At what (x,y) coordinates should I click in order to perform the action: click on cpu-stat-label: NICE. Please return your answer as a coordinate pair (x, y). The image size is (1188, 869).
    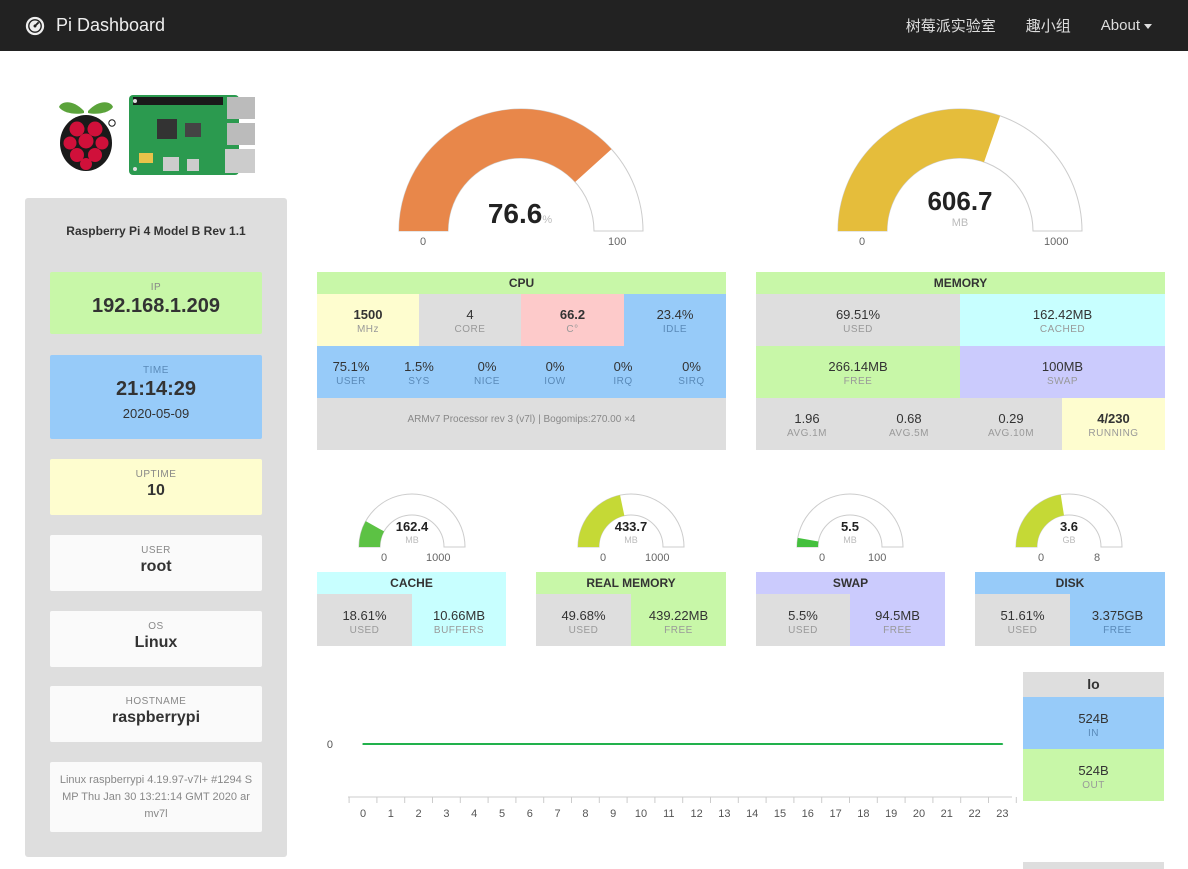
    Looking at the image, I should click on (487, 381).